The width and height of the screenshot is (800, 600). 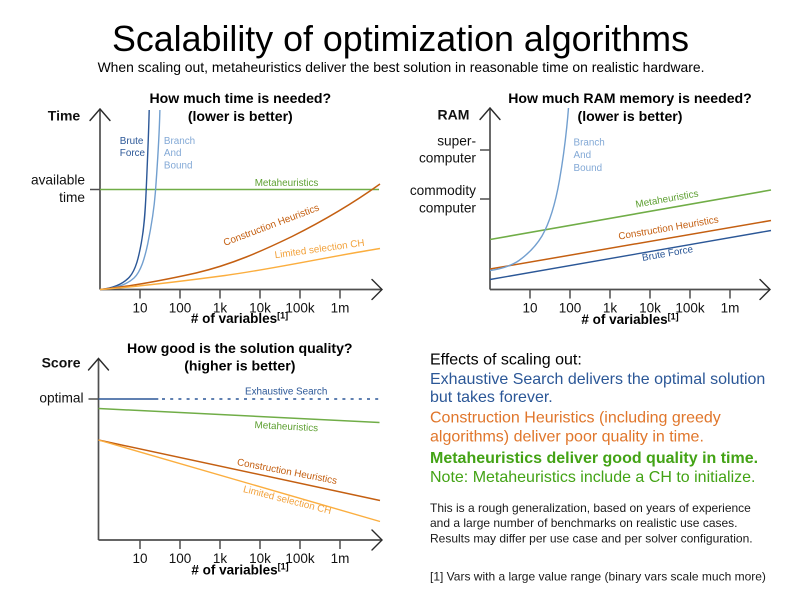 What do you see at coordinates (400, 39) in the screenshot?
I see `svg-text:Scalability of optimization al: Scalability of optimization algorithms` at bounding box center [400, 39].